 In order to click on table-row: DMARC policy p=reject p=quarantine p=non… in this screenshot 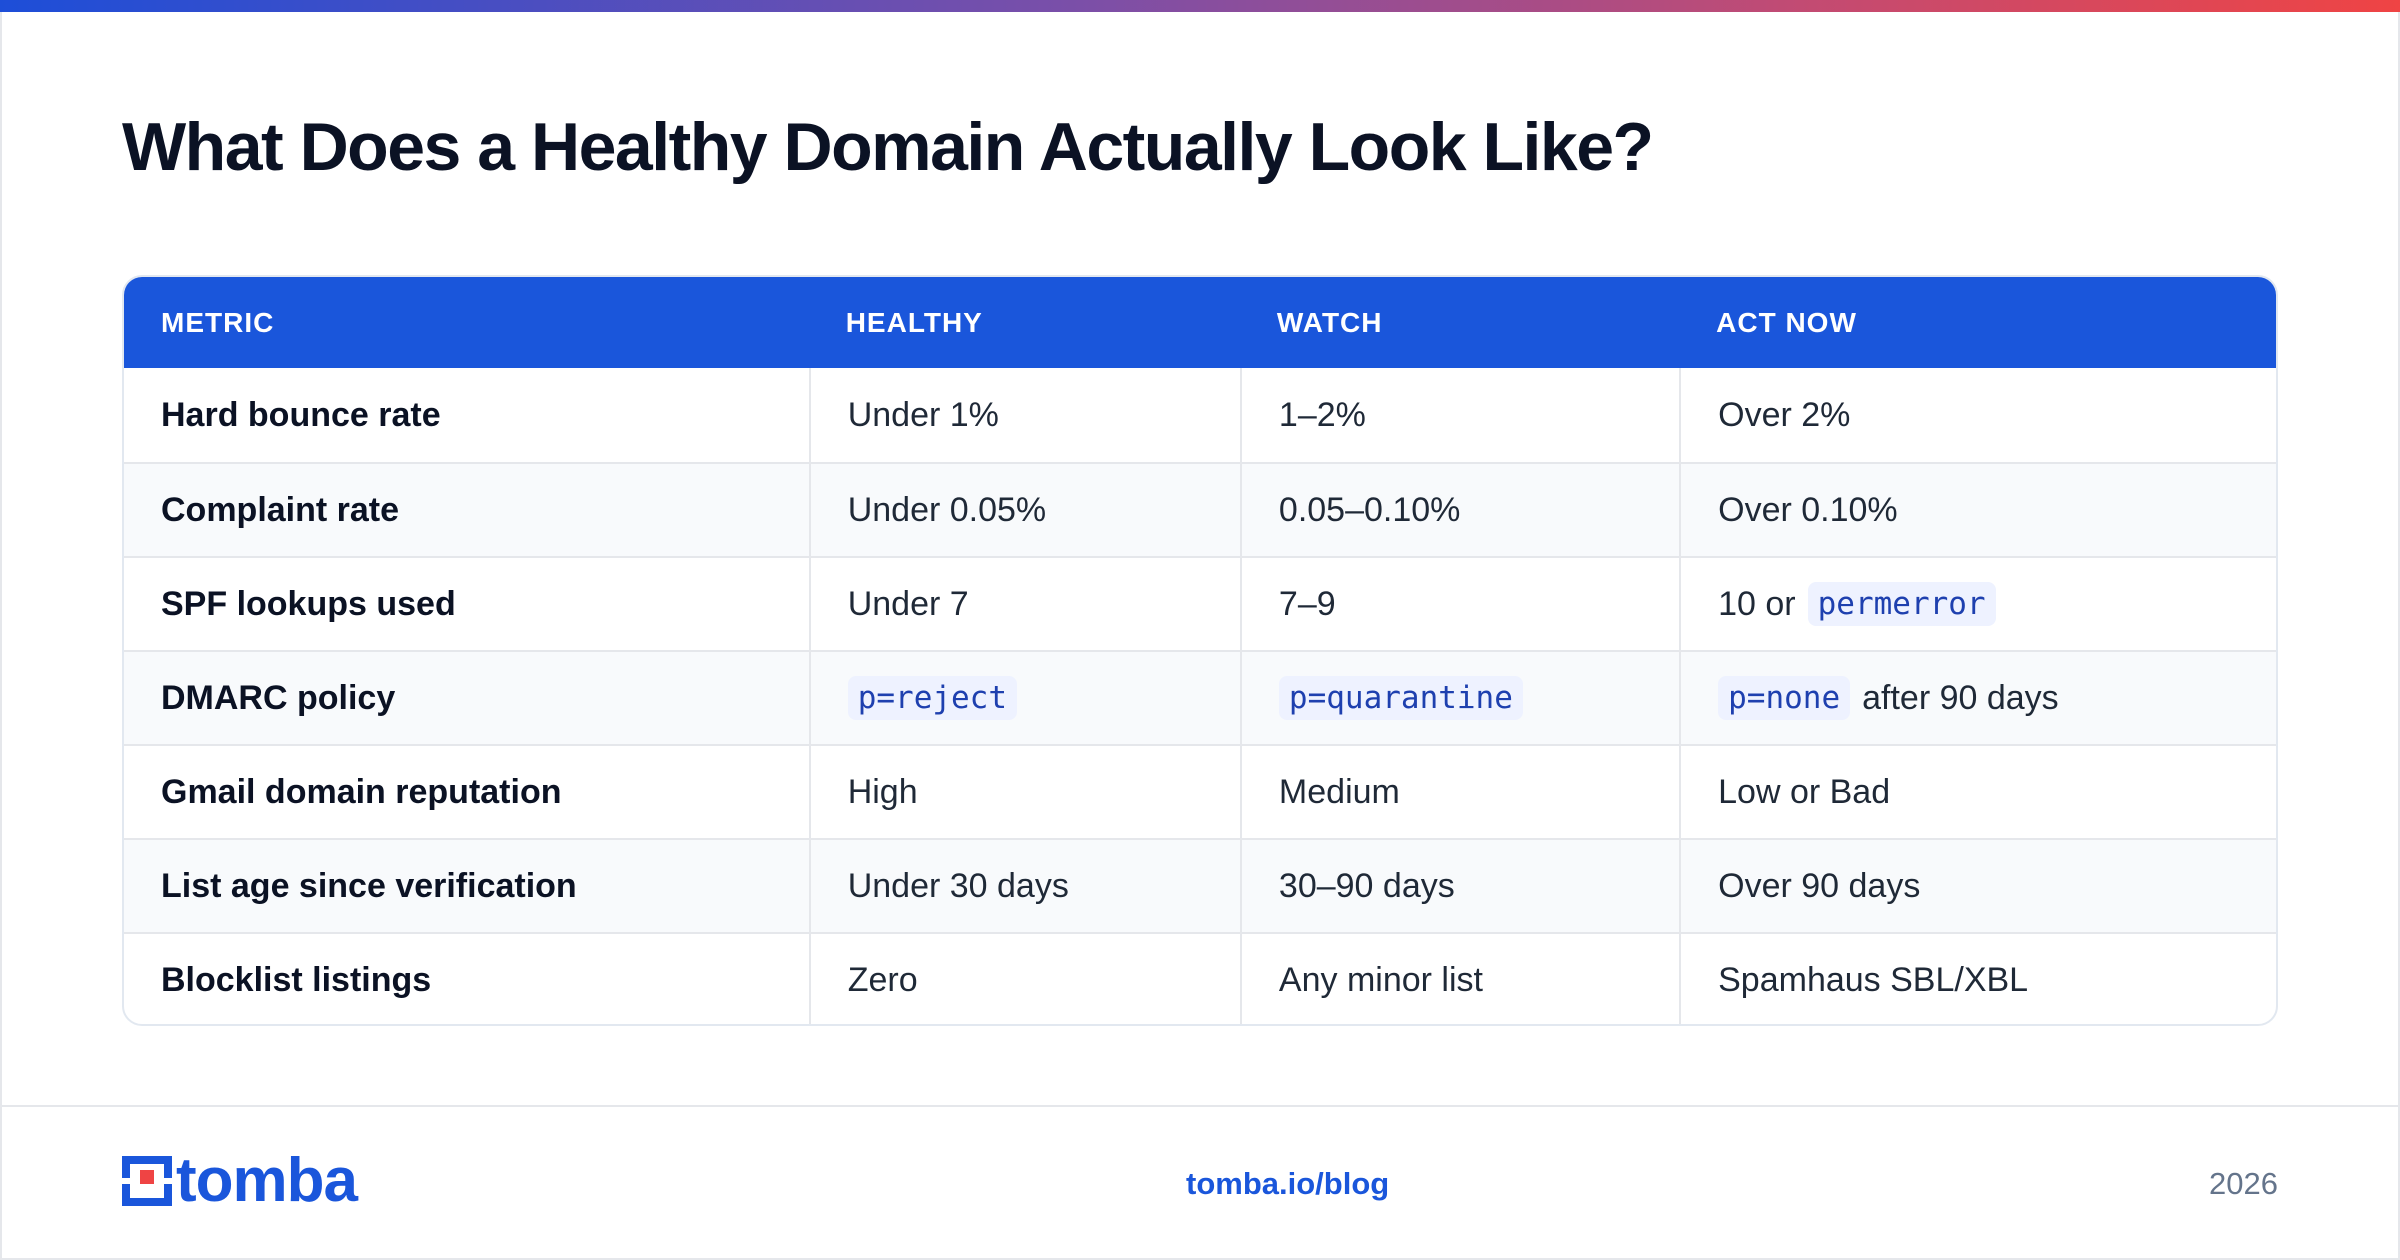, I will do `click(1200, 697)`.